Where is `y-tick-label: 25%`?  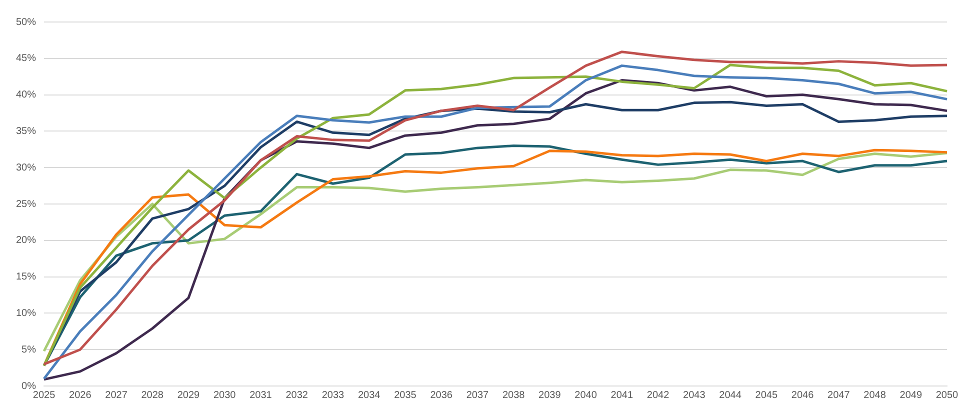
y-tick-label: 25% is located at coordinates (26, 204).